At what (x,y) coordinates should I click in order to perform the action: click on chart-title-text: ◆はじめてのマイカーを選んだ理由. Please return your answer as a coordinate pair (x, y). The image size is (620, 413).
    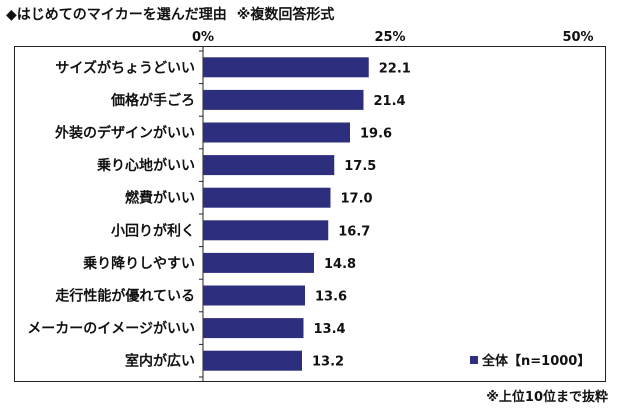
    Looking at the image, I should click on (116, 15).